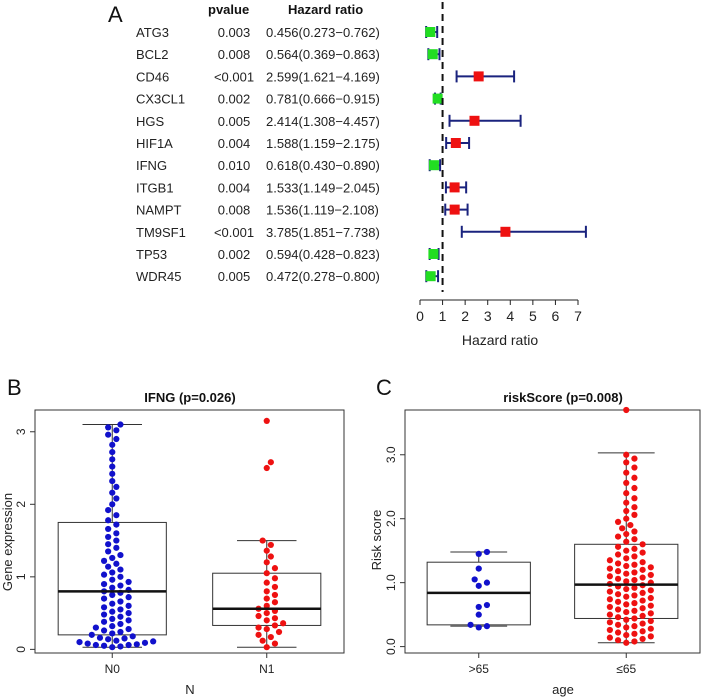  What do you see at coordinates (552, 531) in the screenshot?
I see `box-c-plot-frame` at bounding box center [552, 531].